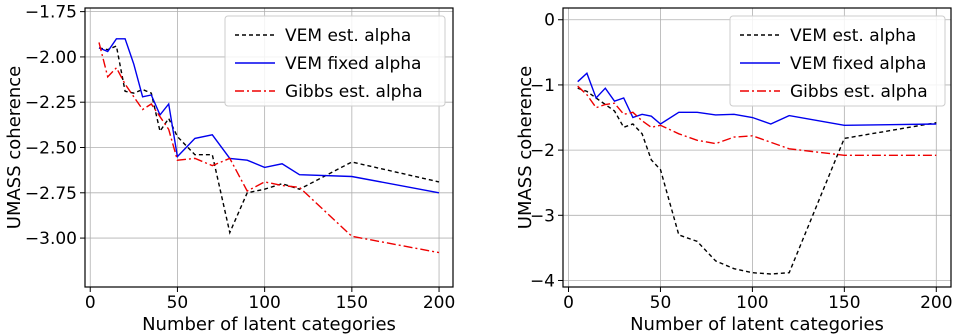 This screenshot has height=335, width=966. I want to click on y-tick-label: 0, so click(549, 21).